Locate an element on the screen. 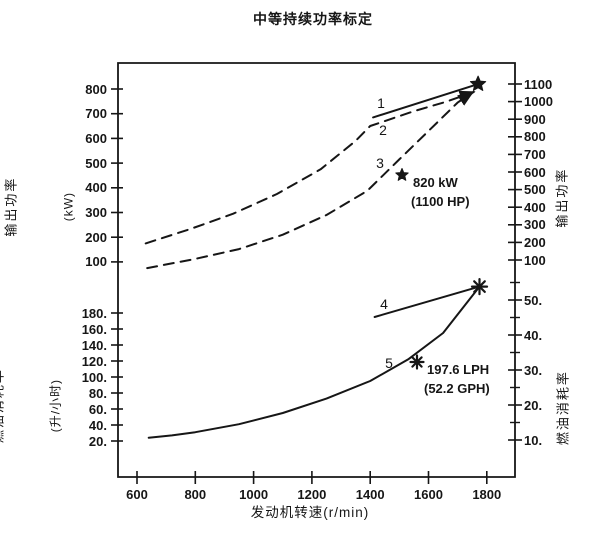 Image resolution: width=613 pixels, height=534 pixels. asterisk-legend-icon is located at coordinates (417, 362).